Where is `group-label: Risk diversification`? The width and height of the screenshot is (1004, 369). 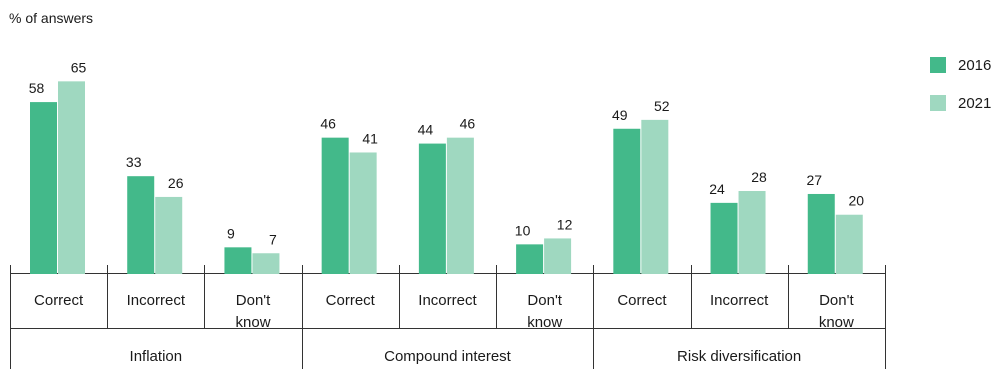
group-label: Risk diversification is located at coordinates (739, 356).